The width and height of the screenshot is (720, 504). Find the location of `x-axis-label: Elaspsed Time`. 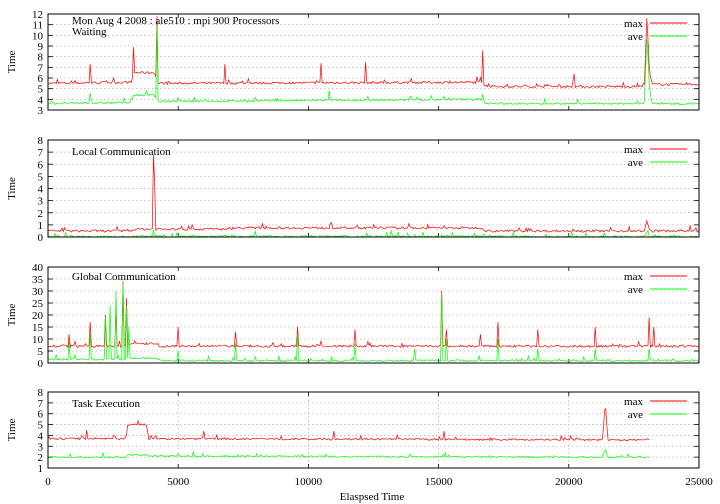

x-axis-label: Elaspsed Time is located at coordinates (372, 497).